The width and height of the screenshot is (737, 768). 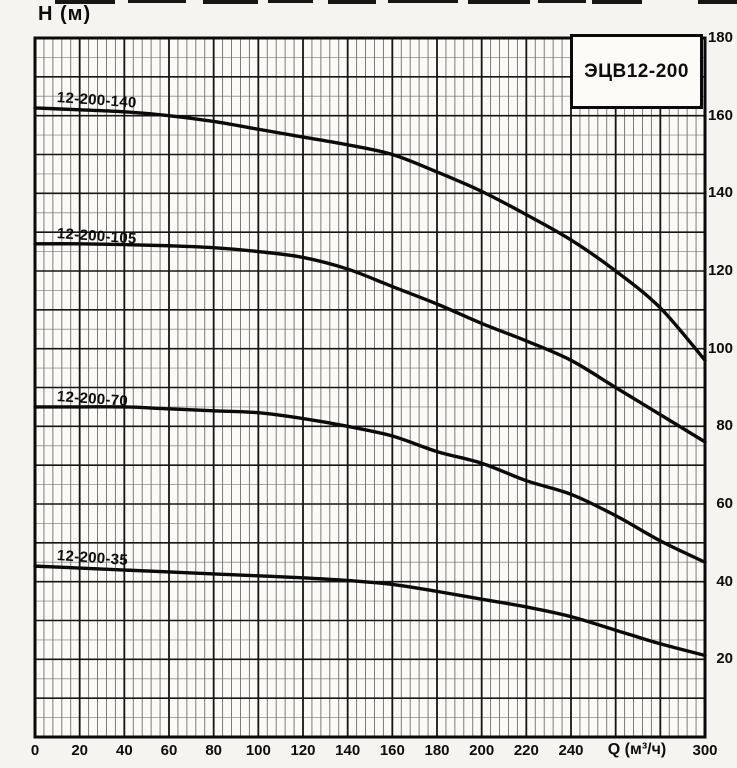 I want to click on x-tick-label: 100, so click(x=258, y=750).